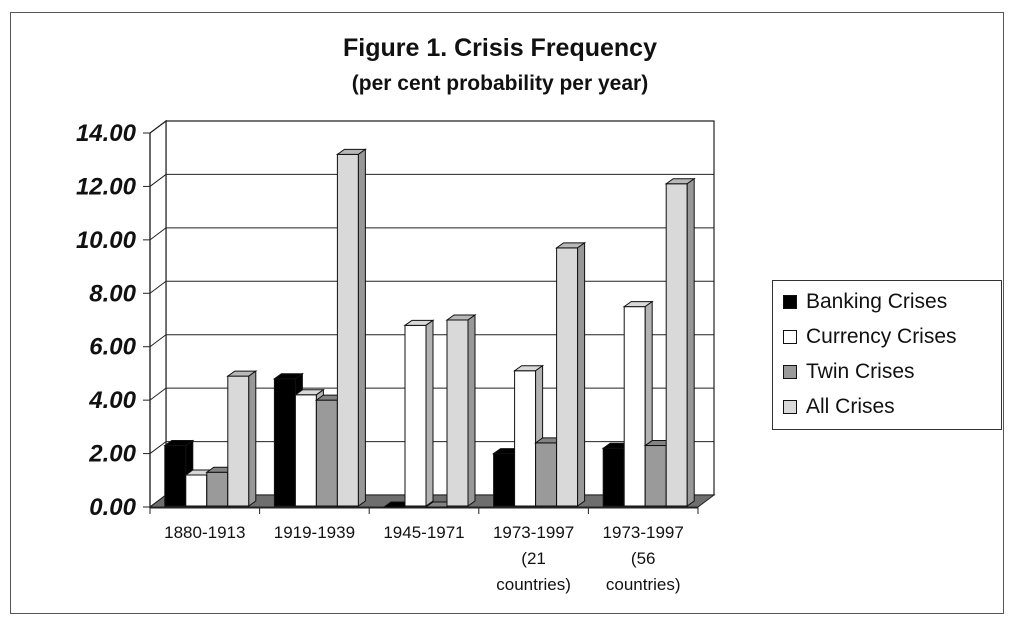  I want to click on y-tick-label: 0.00, so click(112, 507).